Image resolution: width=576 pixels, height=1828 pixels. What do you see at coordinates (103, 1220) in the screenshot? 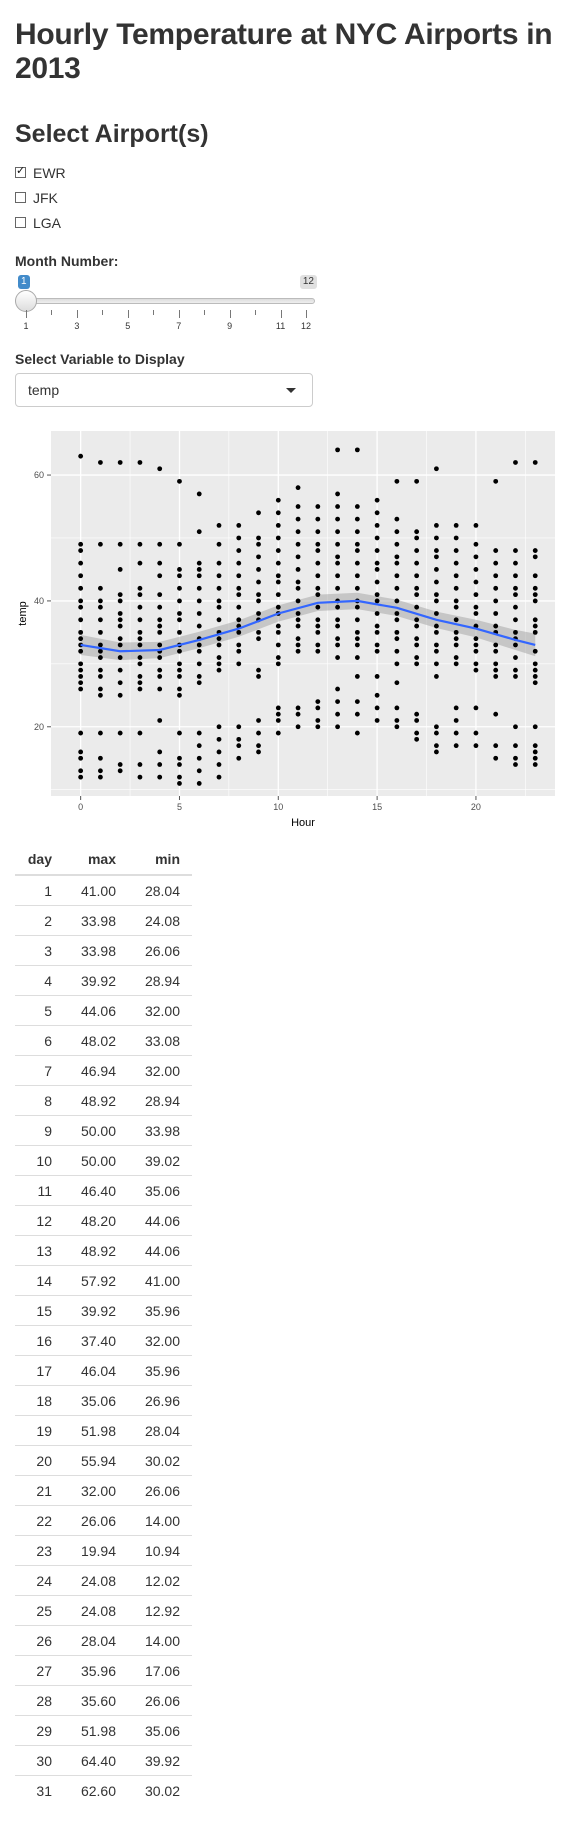
I see `table-row: 12 48.20 44.06` at bounding box center [103, 1220].